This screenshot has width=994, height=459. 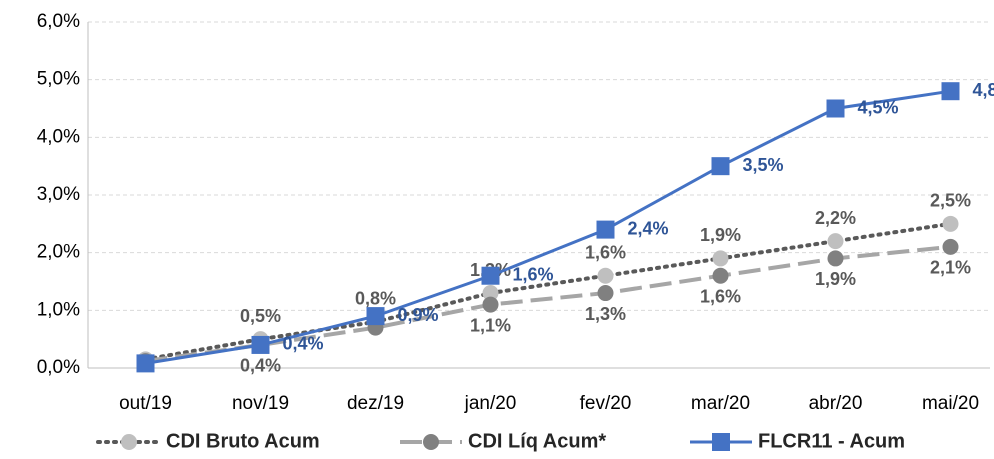 What do you see at coordinates (145, 403) in the screenshot?
I see `x-tick-label: out/19` at bounding box center [145, 403].